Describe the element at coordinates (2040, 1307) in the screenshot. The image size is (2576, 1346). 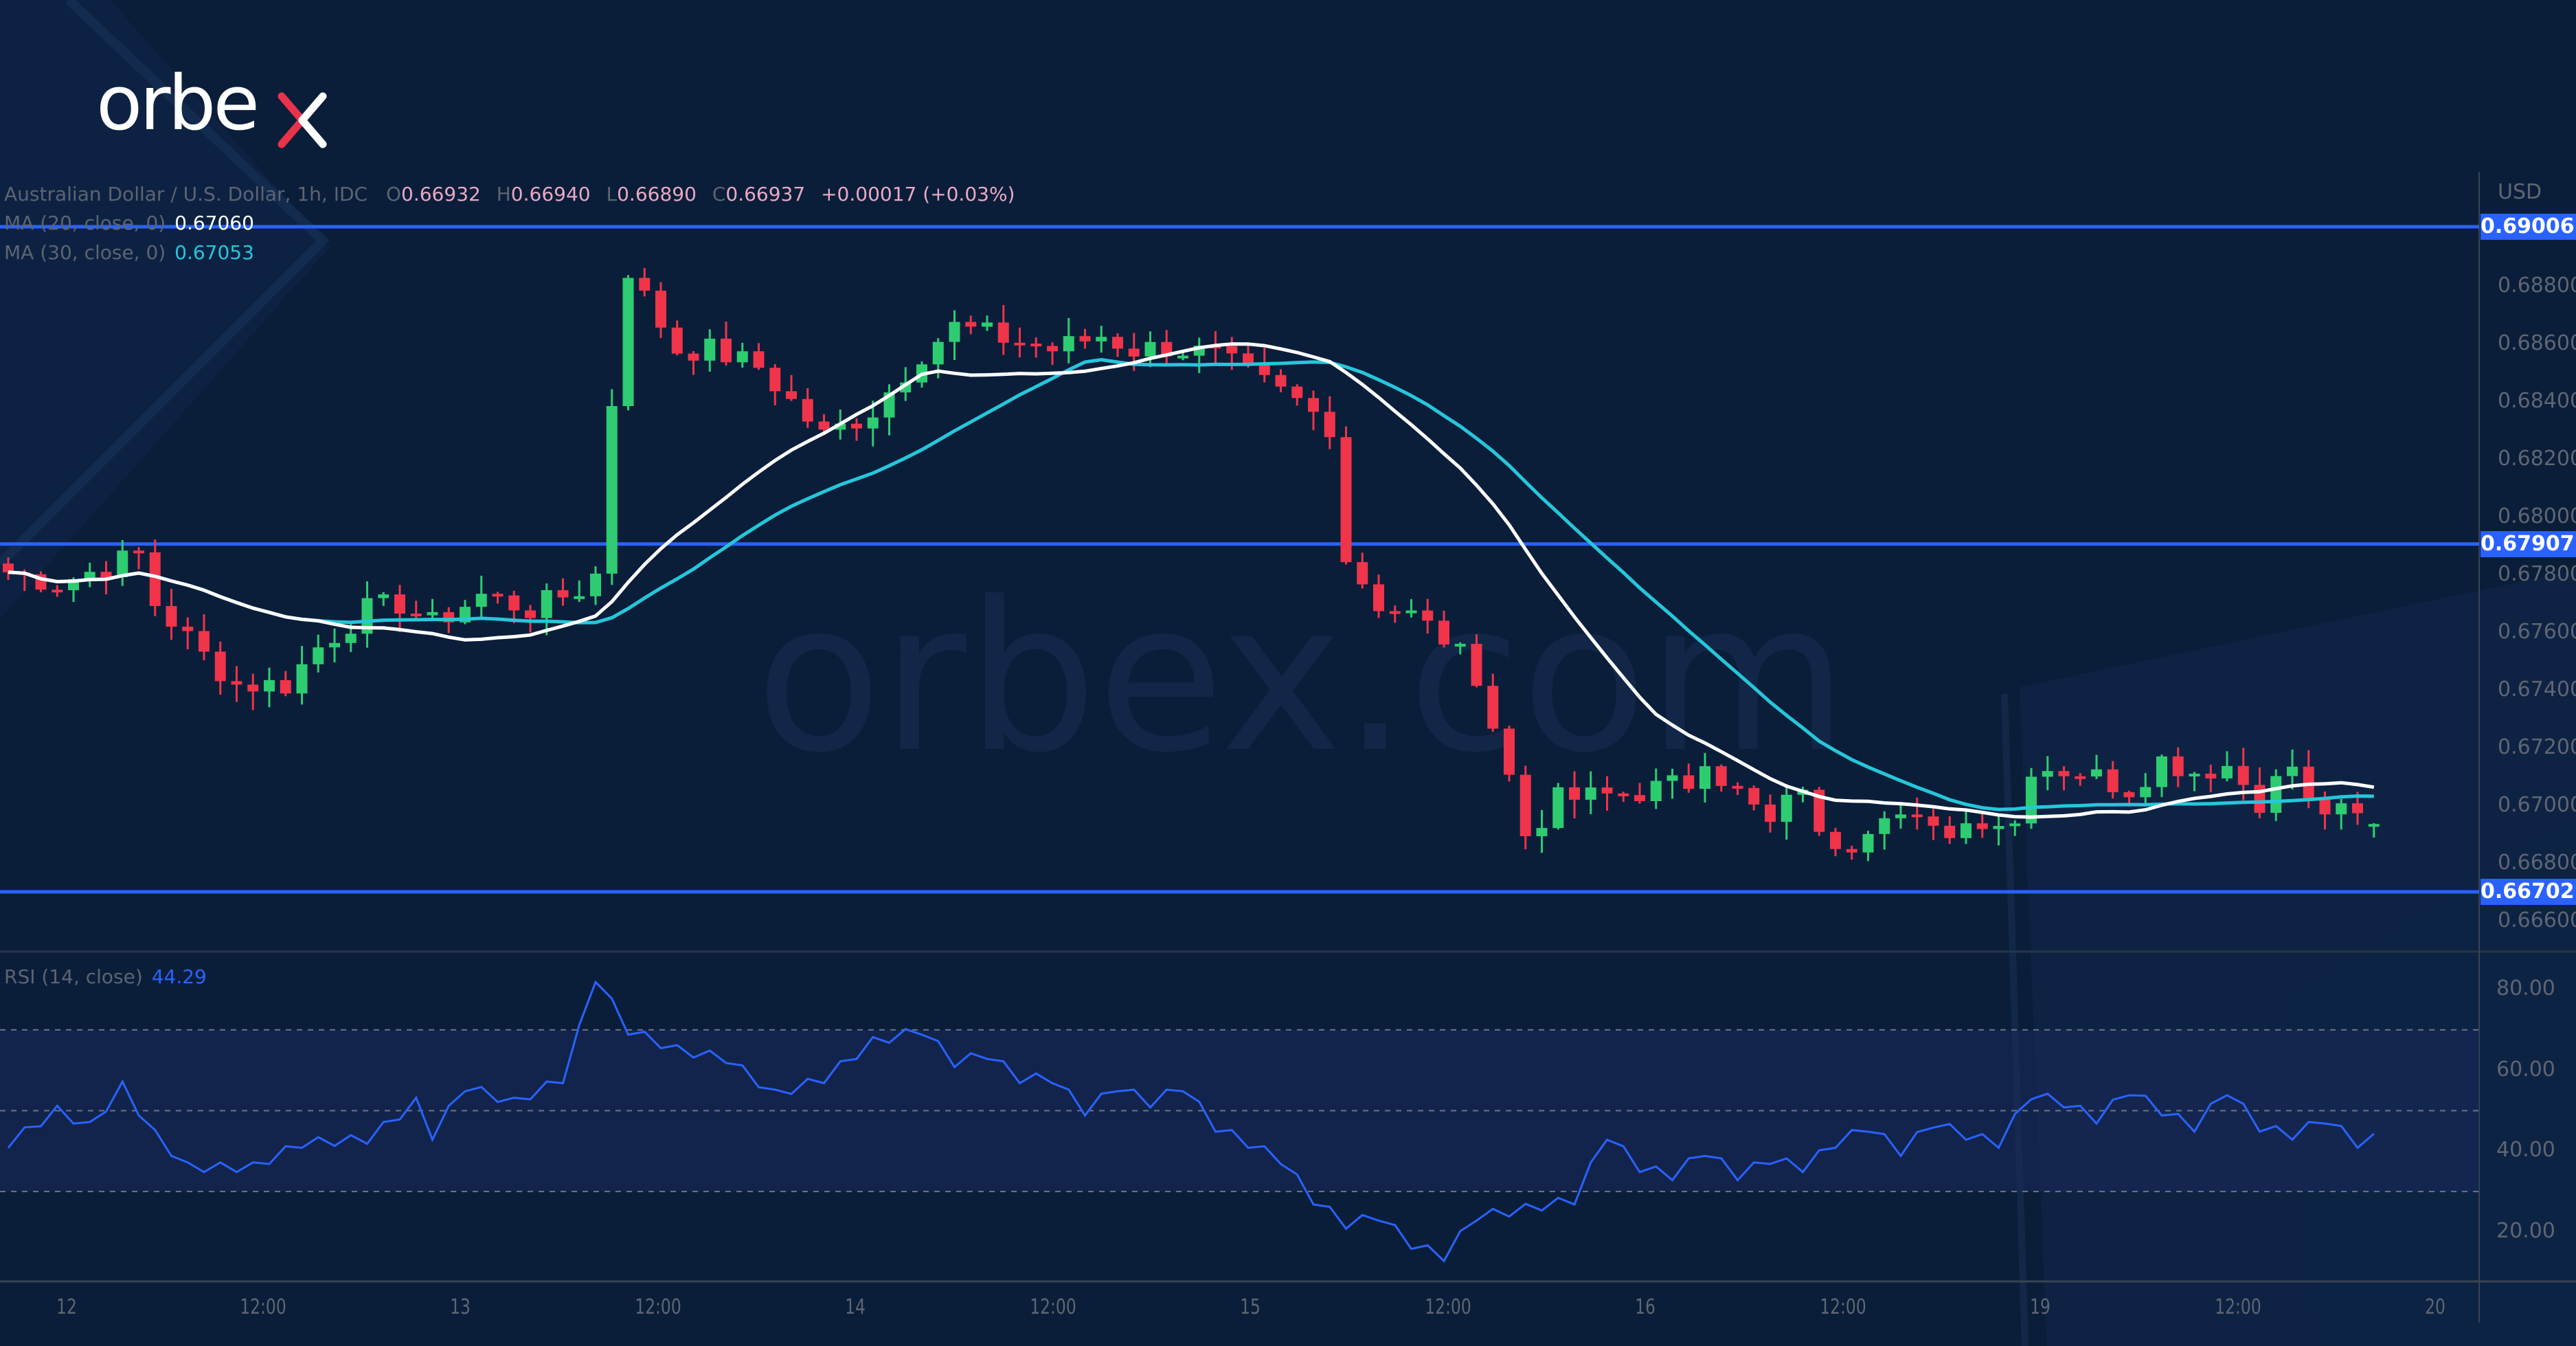
I see `time-tick: 19` at that location.